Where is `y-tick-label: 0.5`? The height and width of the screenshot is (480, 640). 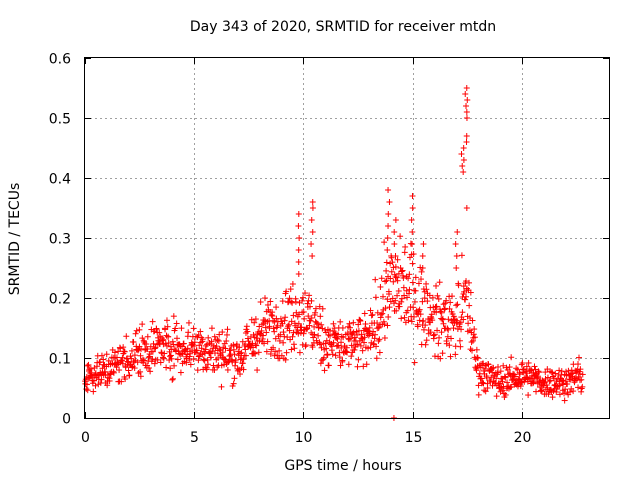 y-tick-label: 0.5 is located at coordinates (60, 120).